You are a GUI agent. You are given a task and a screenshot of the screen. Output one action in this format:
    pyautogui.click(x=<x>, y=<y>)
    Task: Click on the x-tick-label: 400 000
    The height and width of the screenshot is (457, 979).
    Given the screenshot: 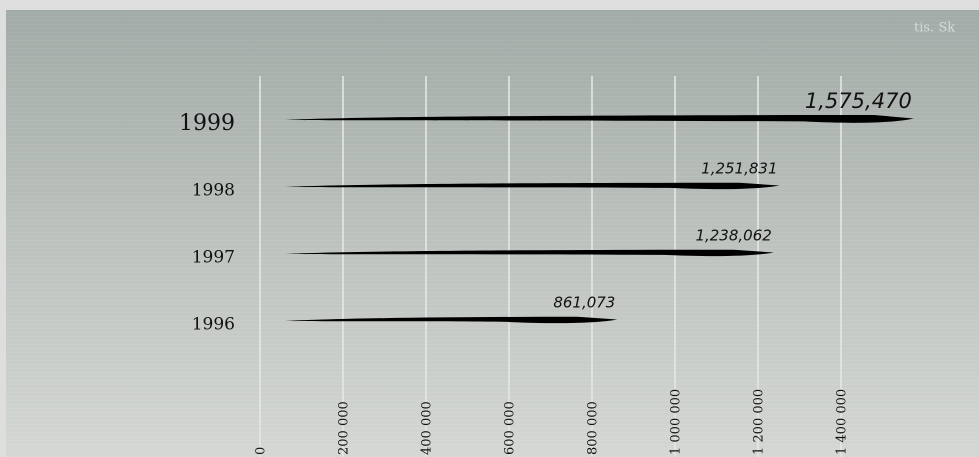 What is the action you would take?
    pyautogui.click(x=427, y=428)
    